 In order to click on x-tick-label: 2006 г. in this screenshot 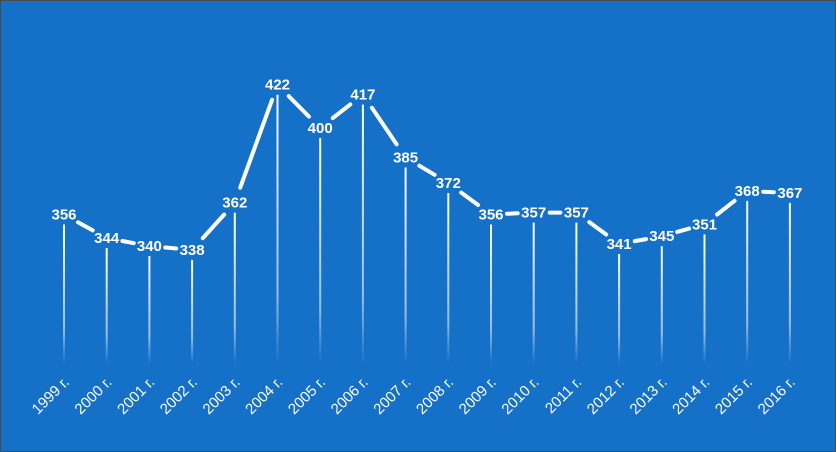, I will do `click(350, 396)`.